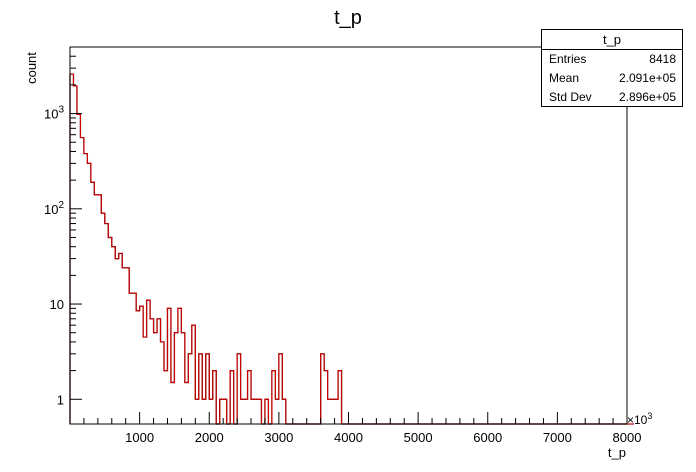 This screenshot has width=696, height=472. Describe the element at coordinates (612, 40) in the screenshot. I see `stats-title: t_p` at that location.